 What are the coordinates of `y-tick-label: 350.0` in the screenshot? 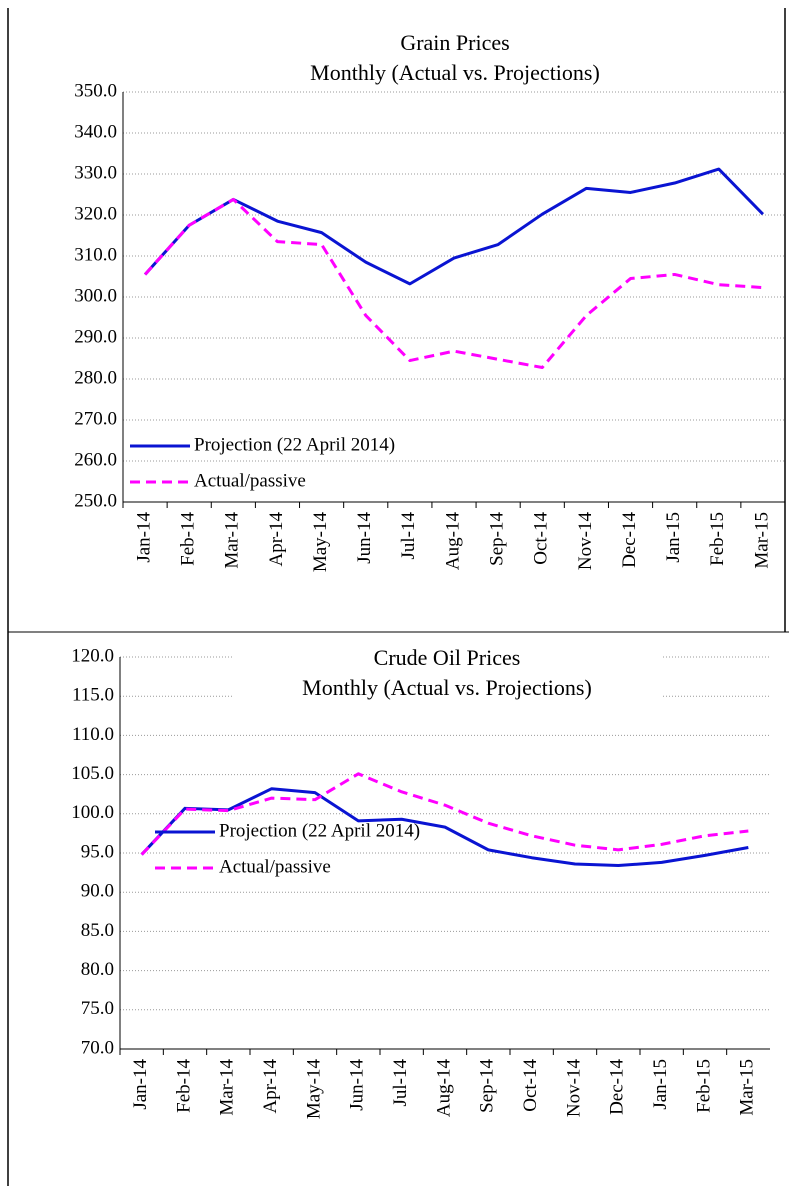 It's located at (95, 90).